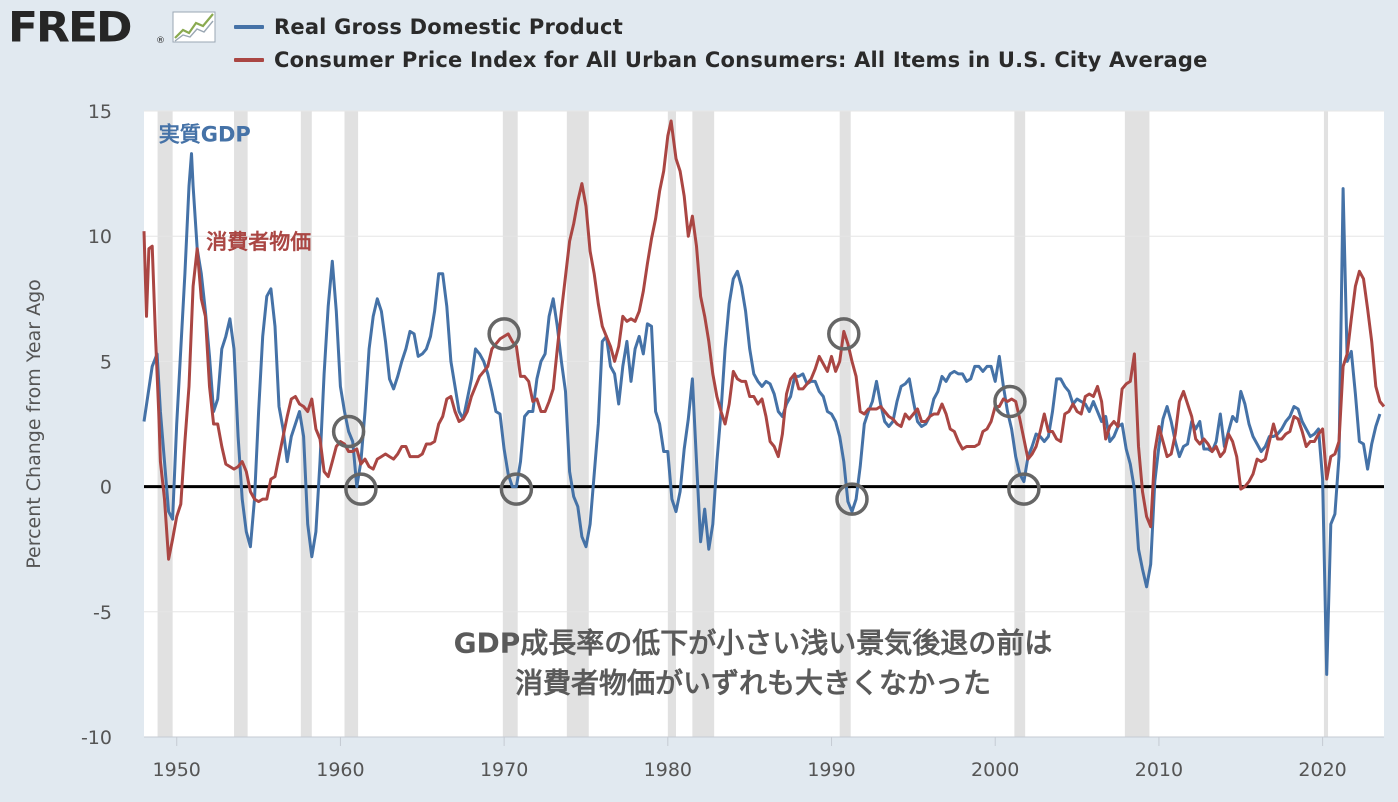 Image resolution: width=1398 pixels, height=802 pixels. I want to click on line-chart-icon, so click(194, 27).